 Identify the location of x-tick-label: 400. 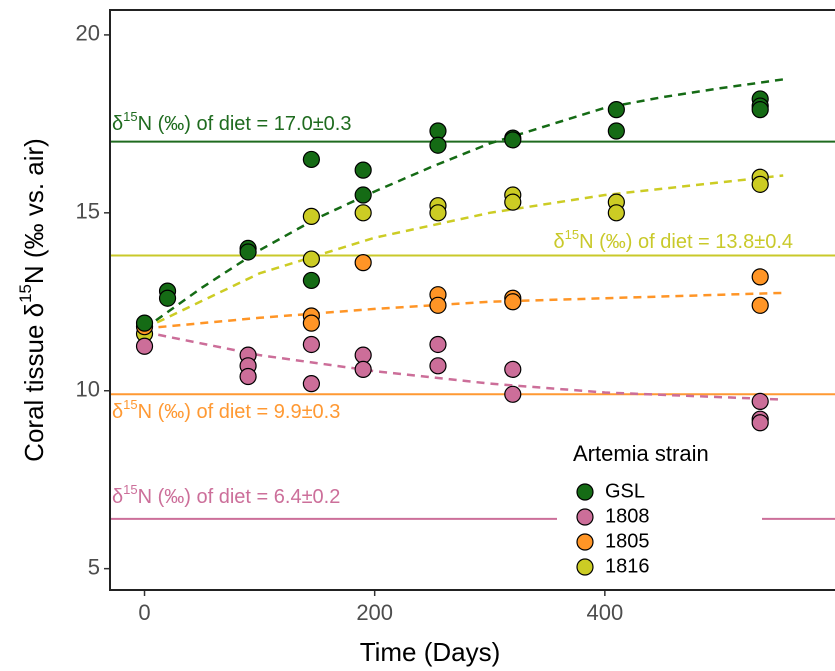
(604, 612).